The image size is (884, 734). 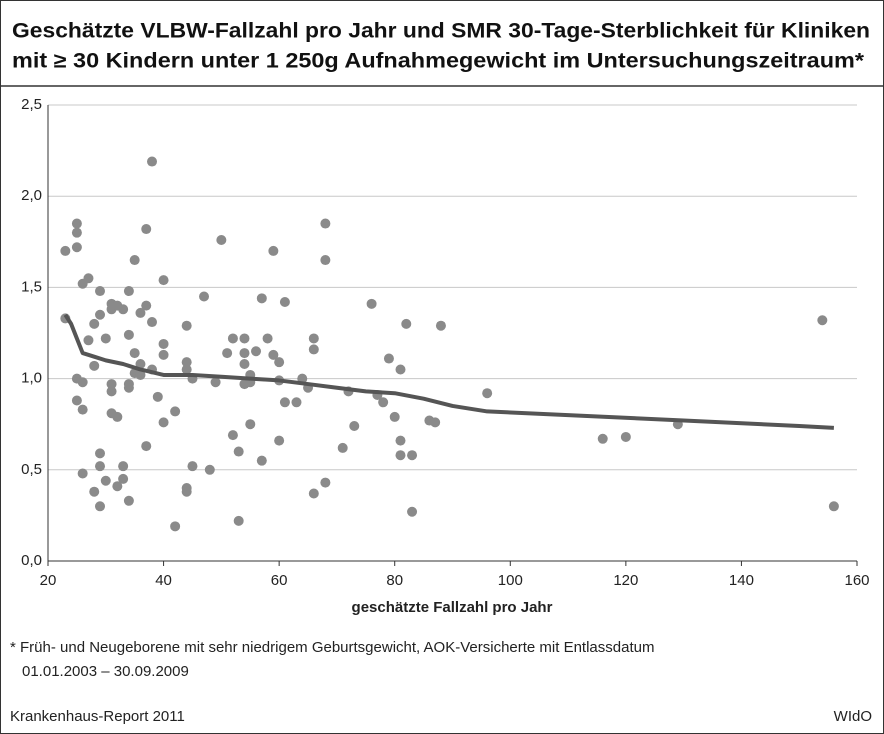 What do you see at coordinates (31, 378) in the screenshot?
I see `y-tick-label: 1,0` at bounding box center [31, 378].